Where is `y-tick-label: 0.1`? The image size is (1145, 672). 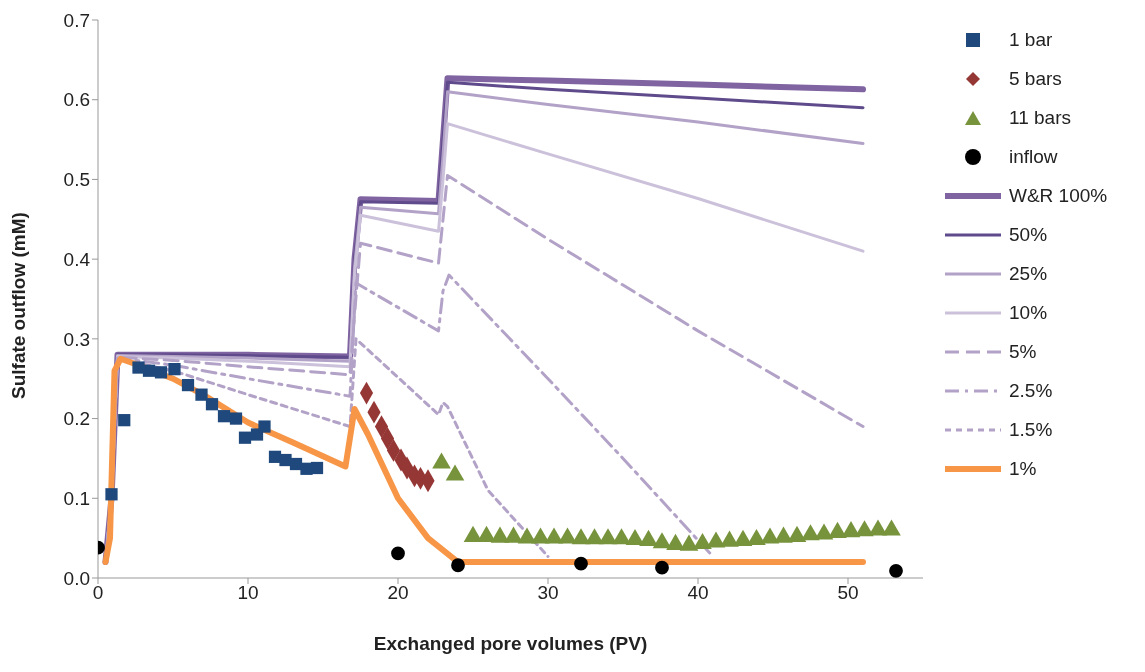
y-tick-label: 0.1 is located at coordinates (76, 499).